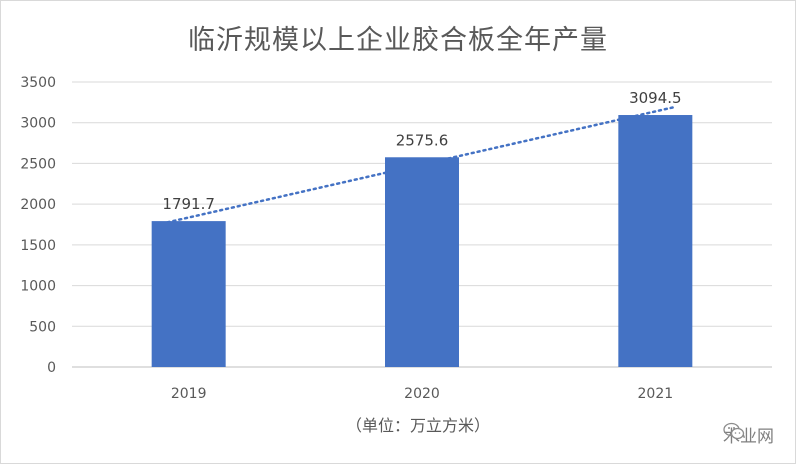  Describe the element at coordinates (38, 164) in the screenshot. I see `y-tick-label: 2500` at that location.